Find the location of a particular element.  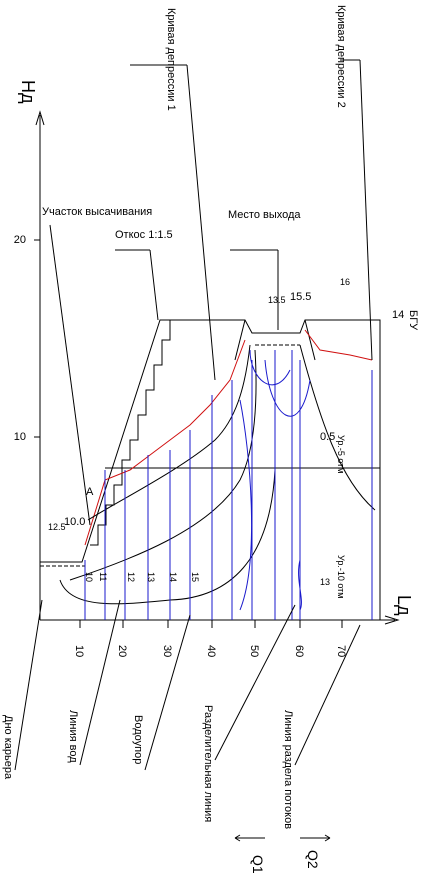

x-tick-label: 30 is located at coordinates (167, 651).